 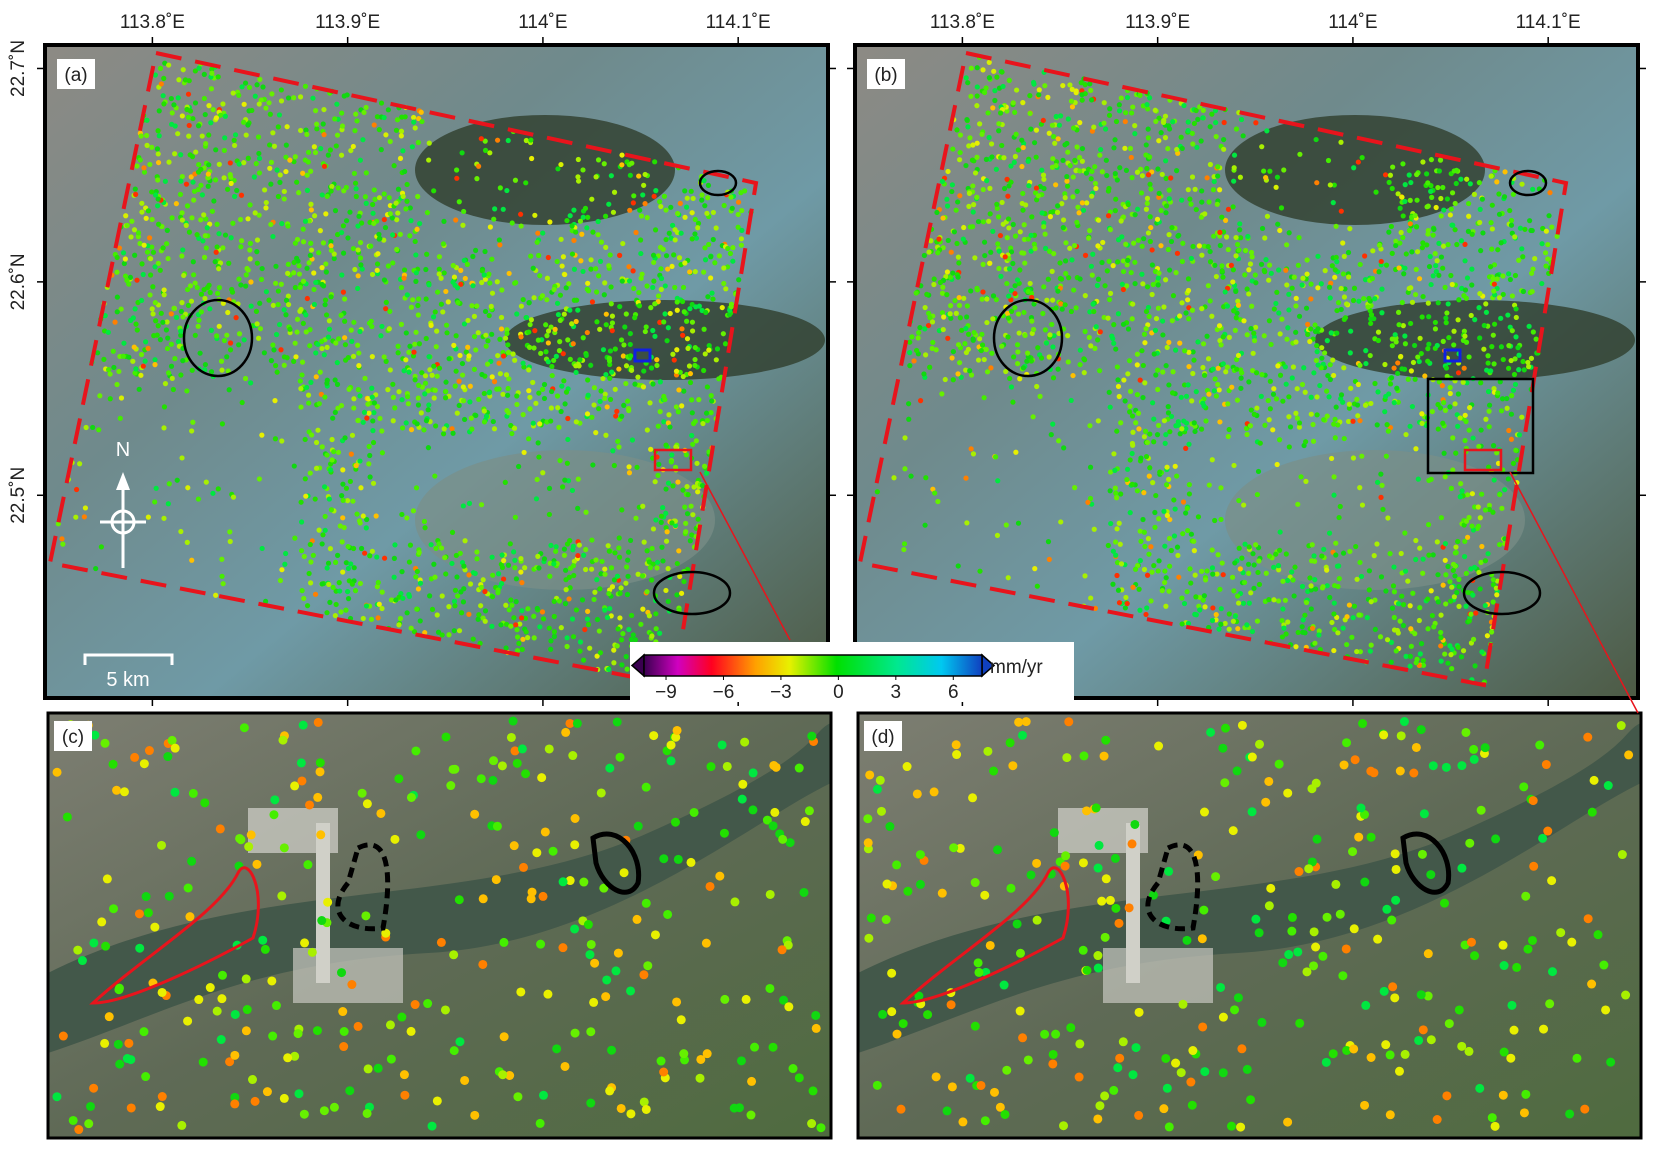 What do you see at coordinates (1475, 340) in the screenshot?
I see `mountain` at bounding box center [1475, 340].